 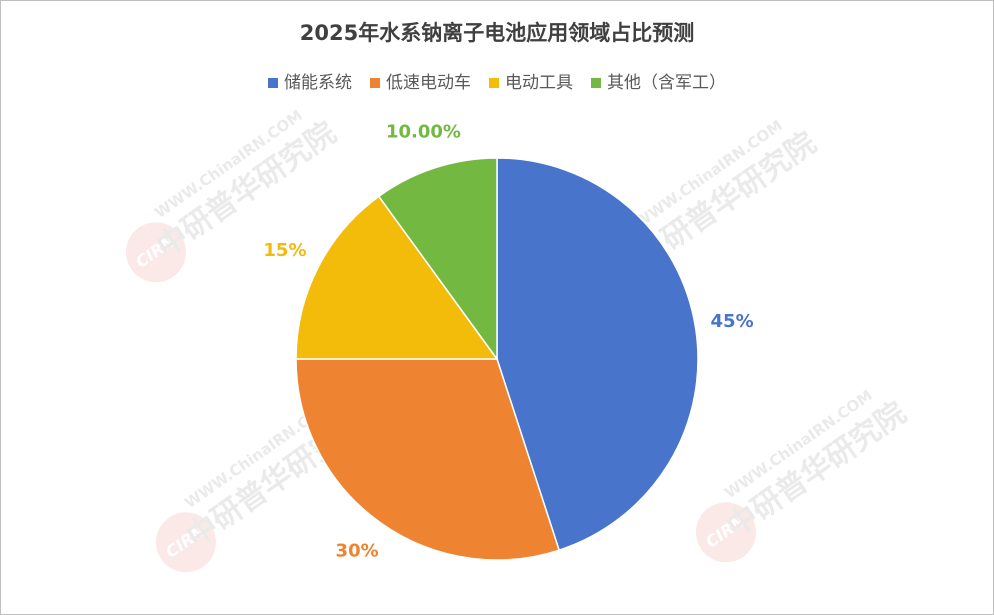 I want to click on data-label: 15%, so click(x=284, y=250).